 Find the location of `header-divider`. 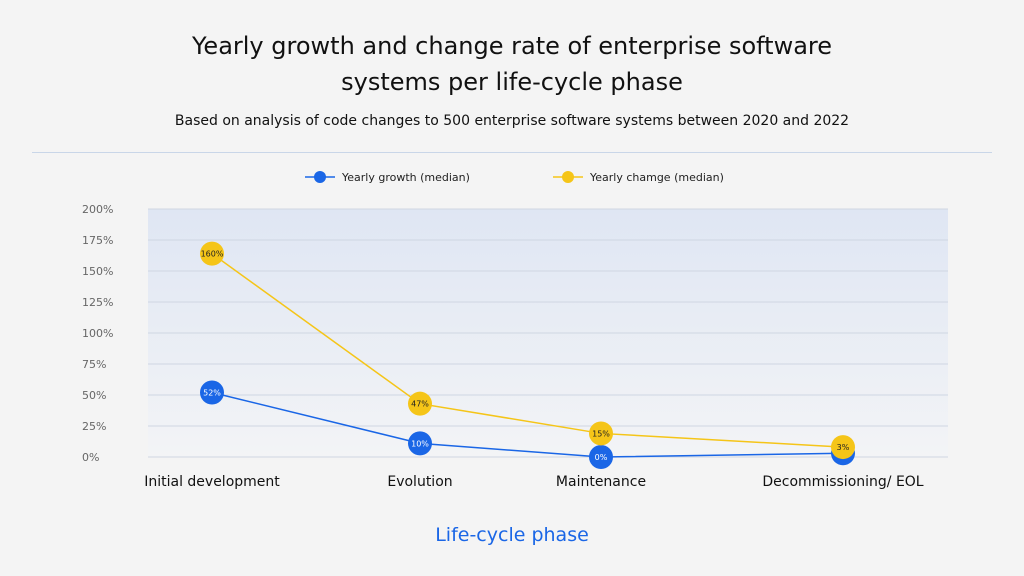

header-divider is located at coordinates (512, 152).